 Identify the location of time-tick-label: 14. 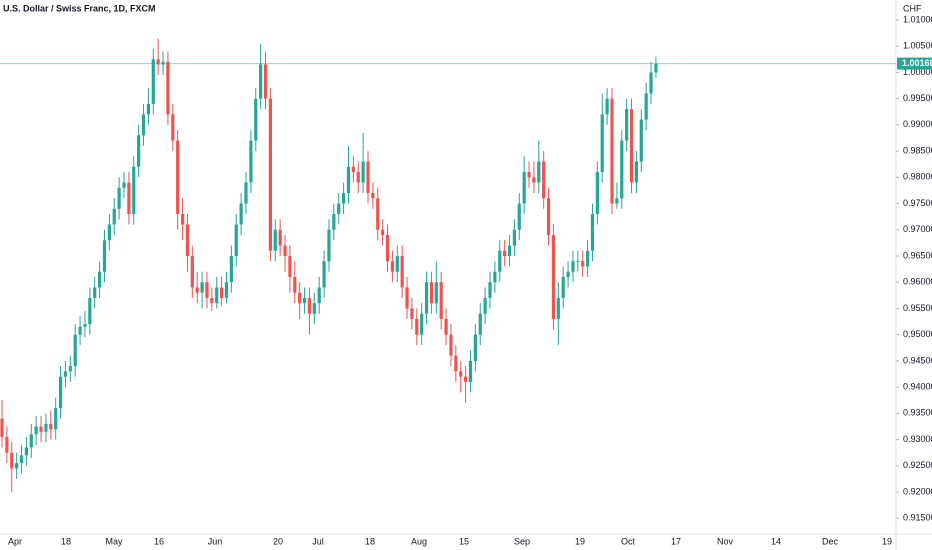
(776, 541).